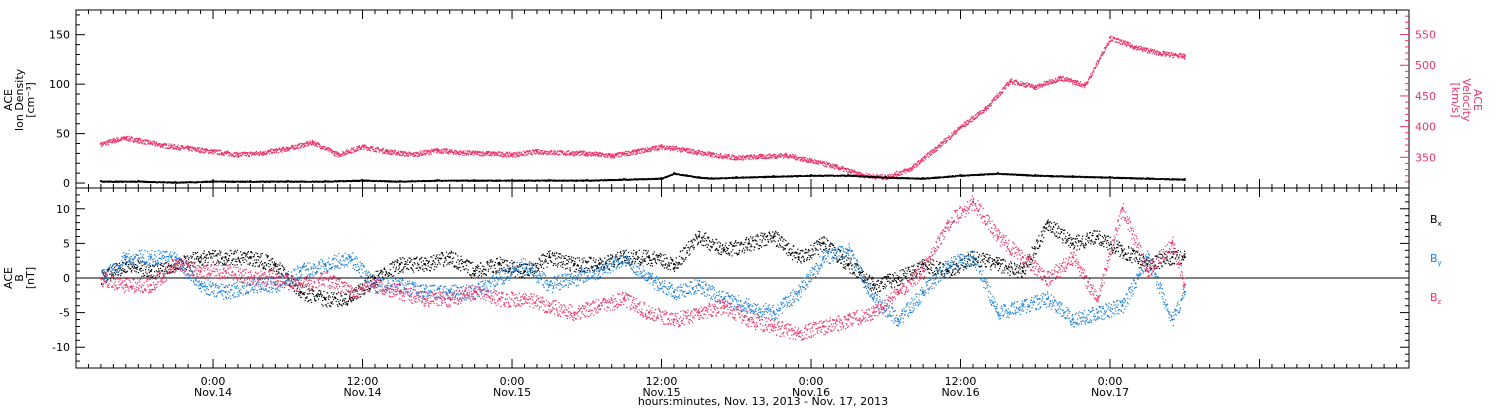 Image resolution: width=1500 pixels, height=410 pixels. Describe the element at coordinates (66, 183) in the screenshot. I see `left-y-tick-label: 0` at that location.